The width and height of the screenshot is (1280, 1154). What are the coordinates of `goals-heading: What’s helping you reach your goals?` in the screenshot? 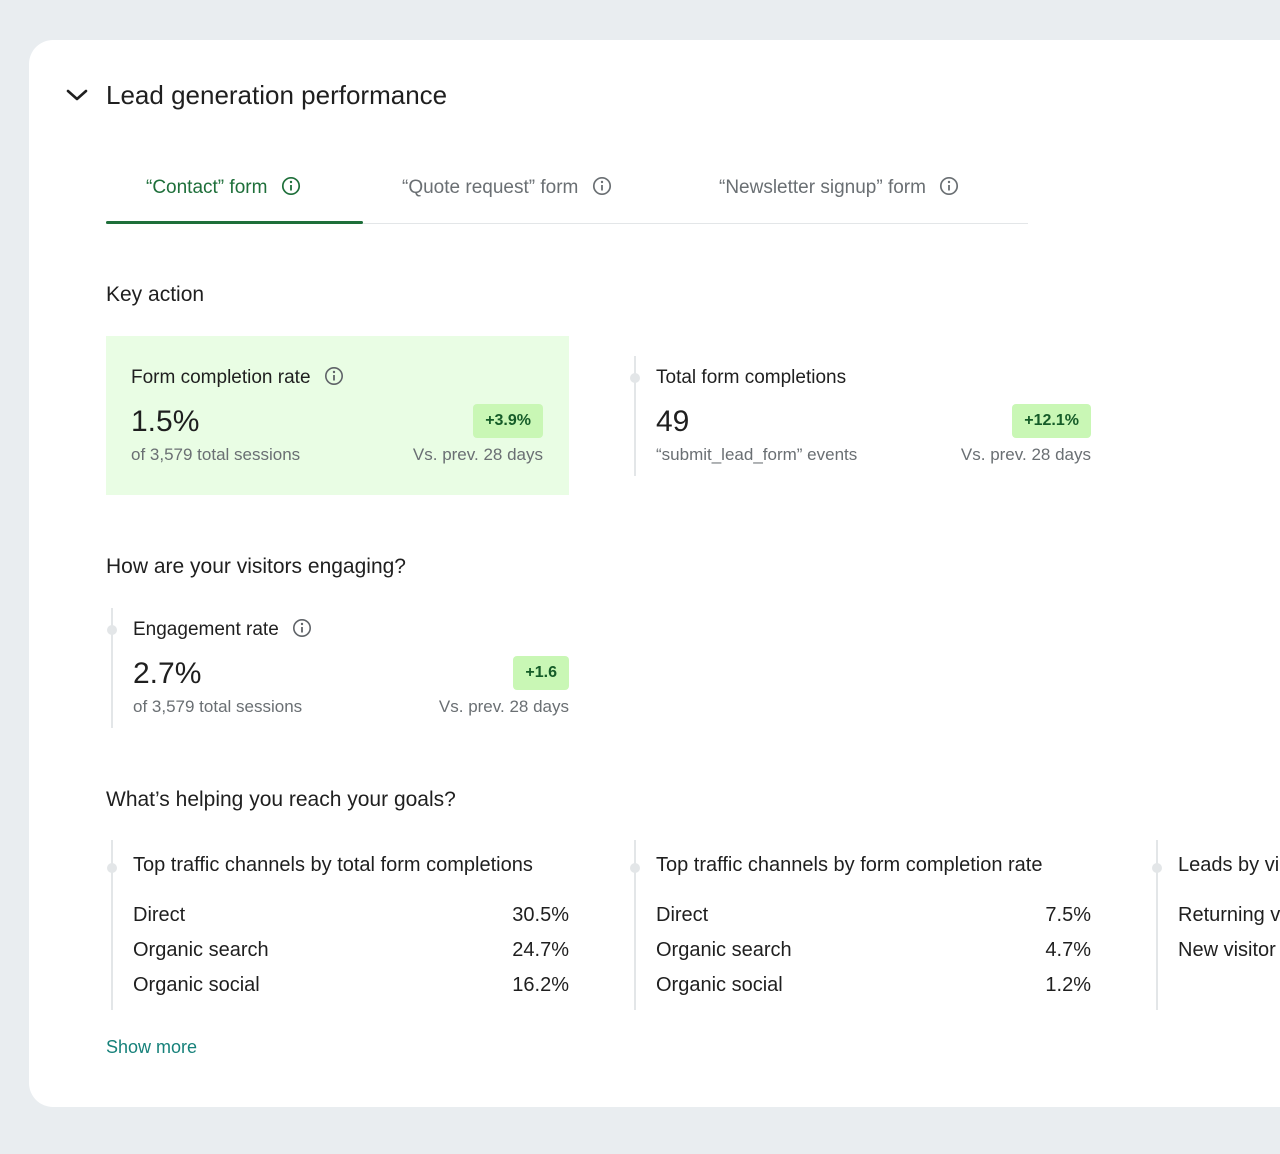 It's located at (281, 799).